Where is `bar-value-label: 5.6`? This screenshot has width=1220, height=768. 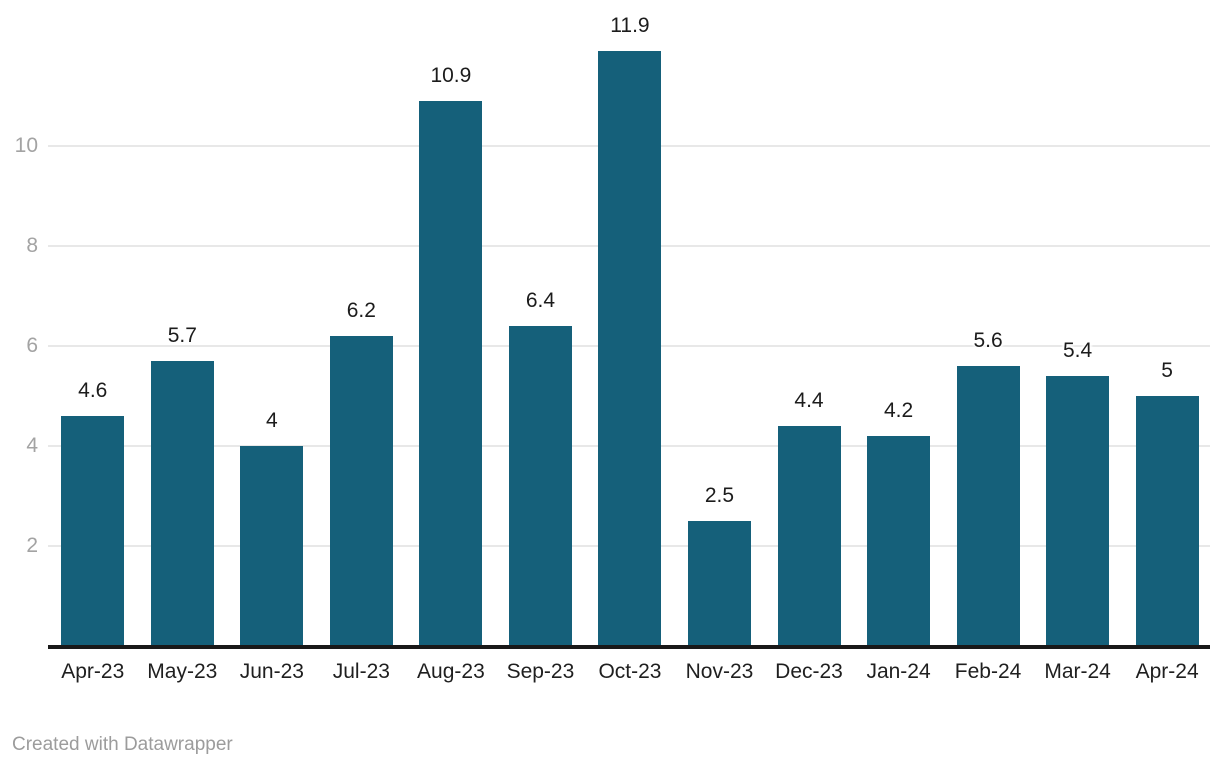 bar-value-label: 5.6 is located at coordinates (988, 340).